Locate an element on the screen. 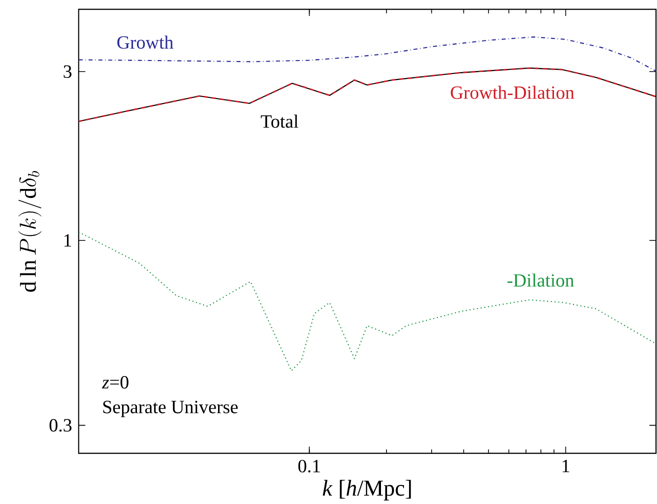 Image resolution: width=657 pixels, height=504 pixels. y-tick-label: 3 is located at coordinates (68, 71).